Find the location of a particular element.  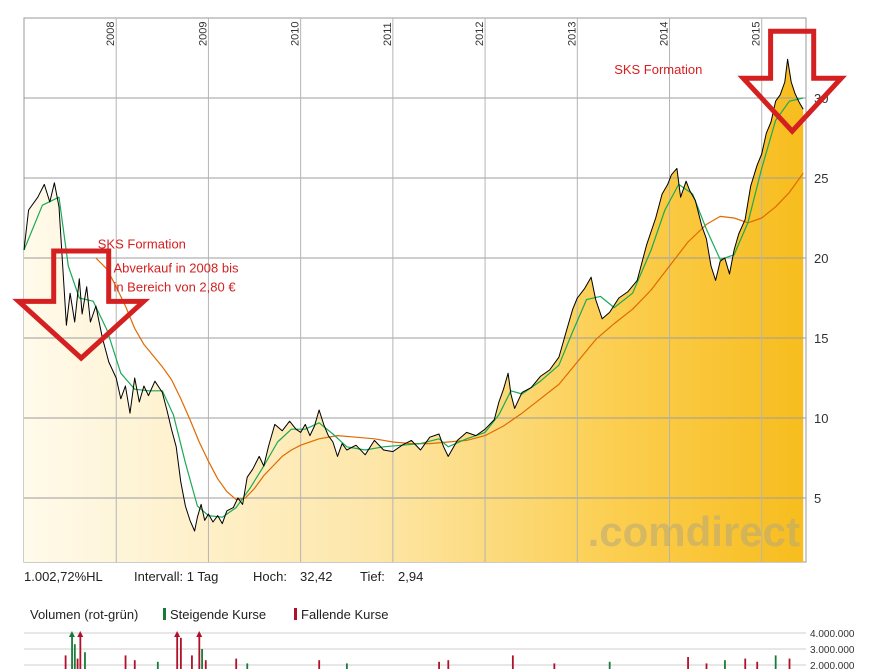

legend-rising-swatch is located at coordinates (164, 614).